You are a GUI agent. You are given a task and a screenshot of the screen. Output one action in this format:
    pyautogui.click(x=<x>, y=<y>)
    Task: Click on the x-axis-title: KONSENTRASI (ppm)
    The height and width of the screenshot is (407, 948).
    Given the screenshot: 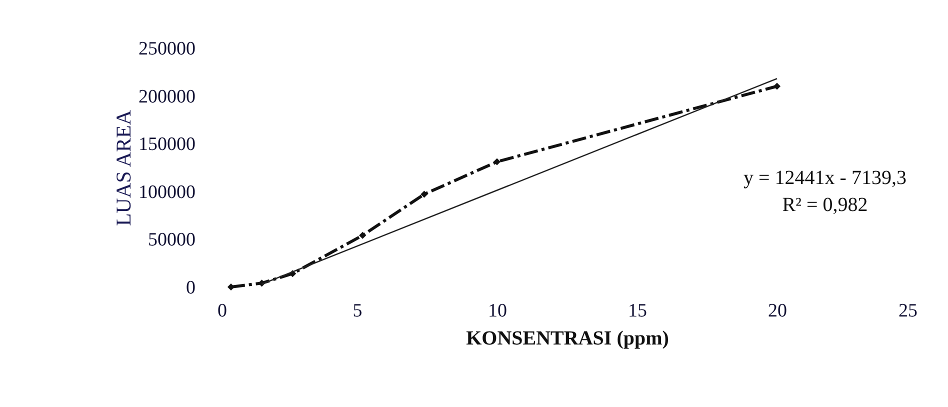 What is the action you would take?
    pyautogui.click(x=567, y=339)
    